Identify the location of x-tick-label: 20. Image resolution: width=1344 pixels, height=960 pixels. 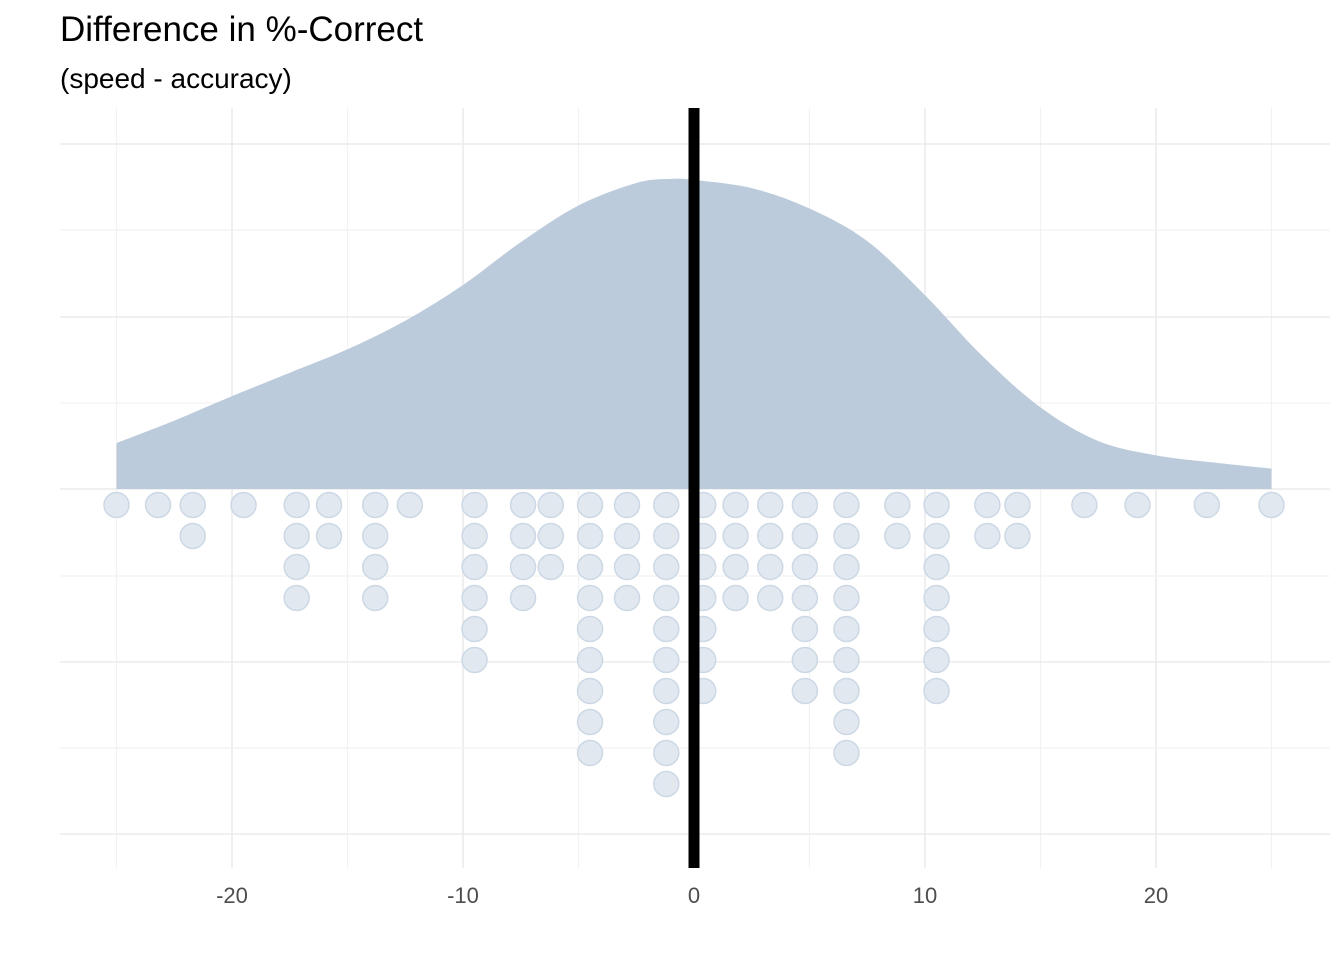
(1156, 895).